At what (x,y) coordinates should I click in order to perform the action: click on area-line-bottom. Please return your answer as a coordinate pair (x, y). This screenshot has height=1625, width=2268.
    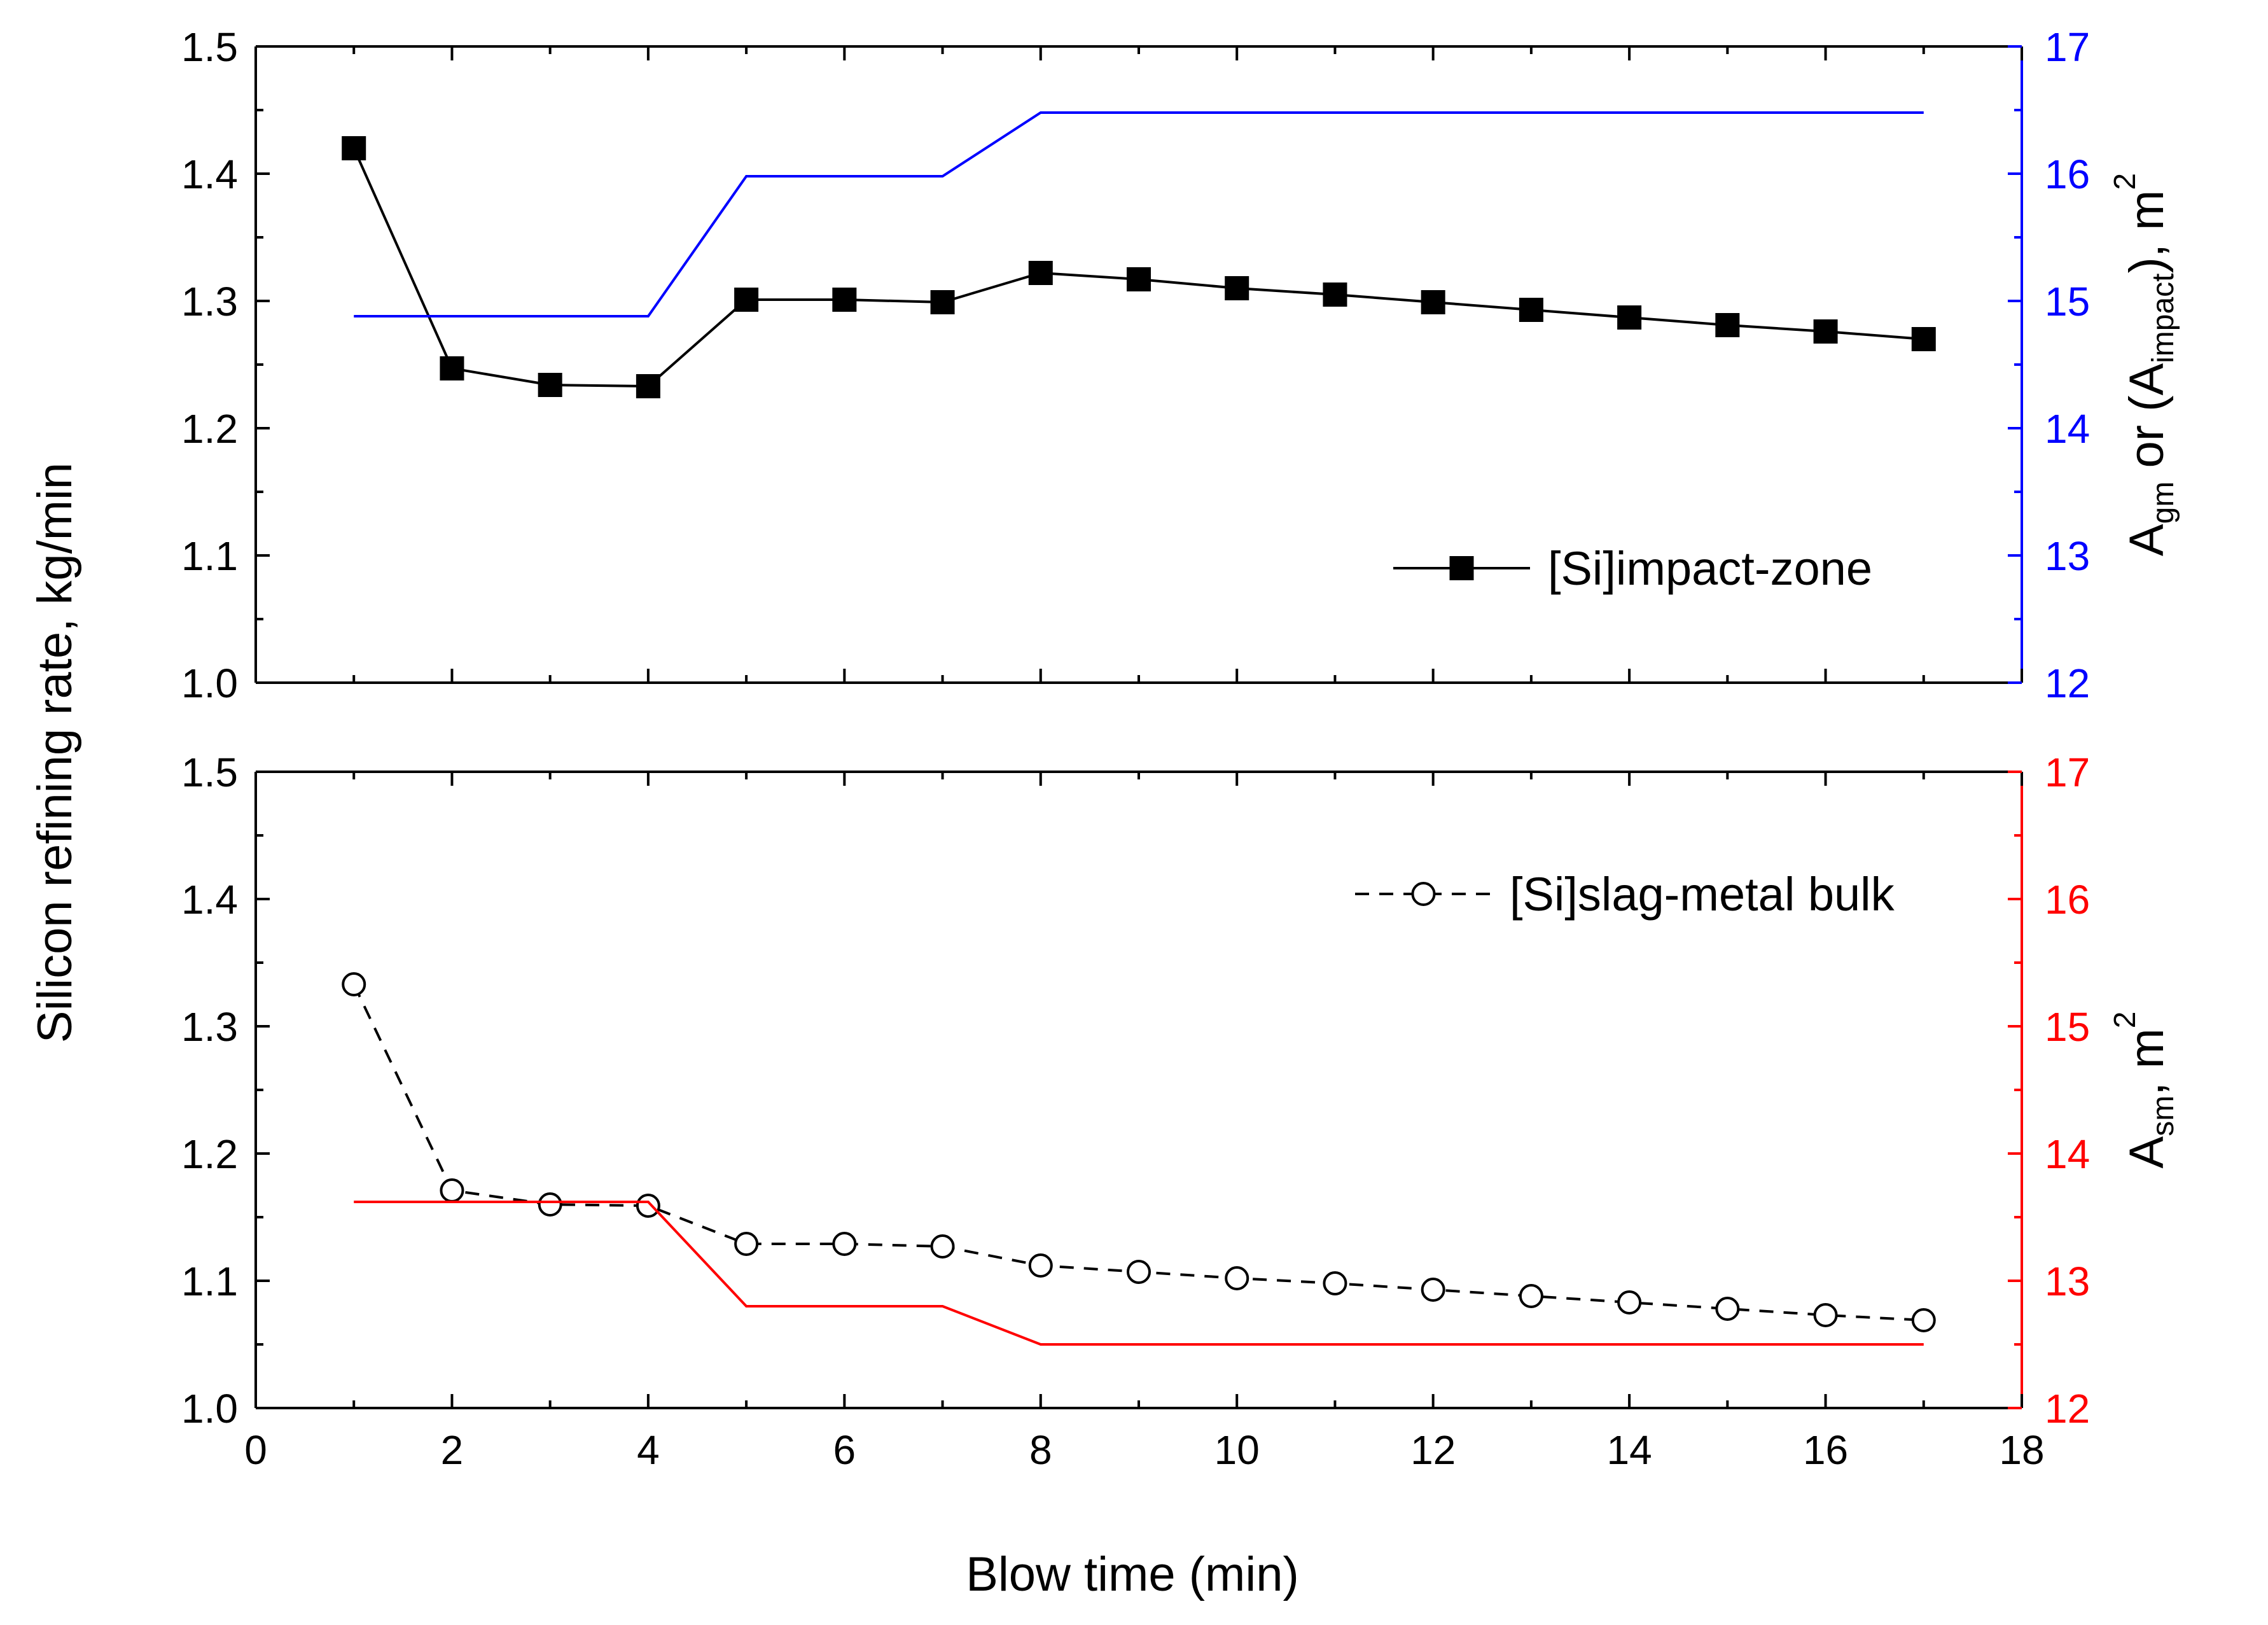
    Looking at the image, I should click on (1139, 1273).